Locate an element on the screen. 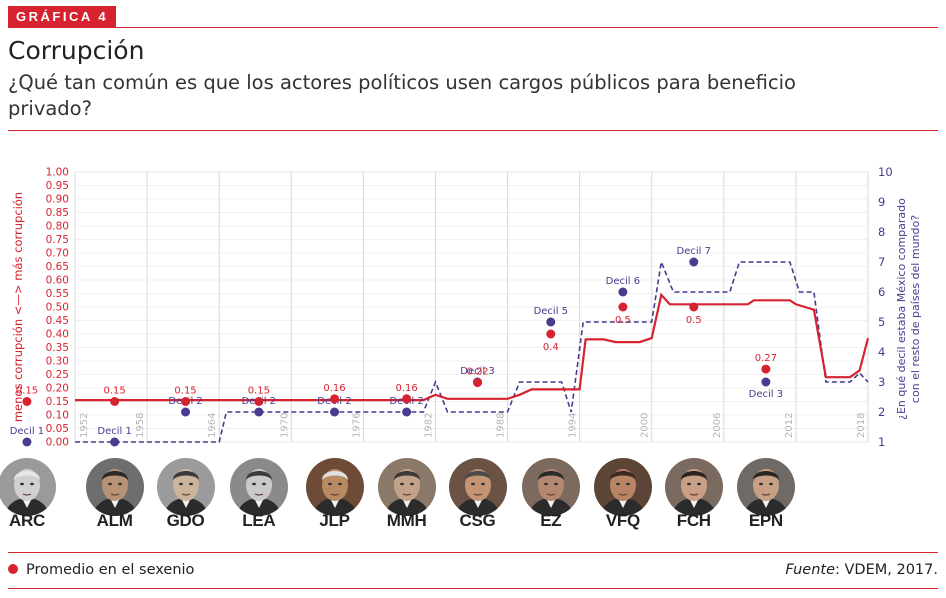  left-tick-label: 0.60 is located at coordinates (57, 281).